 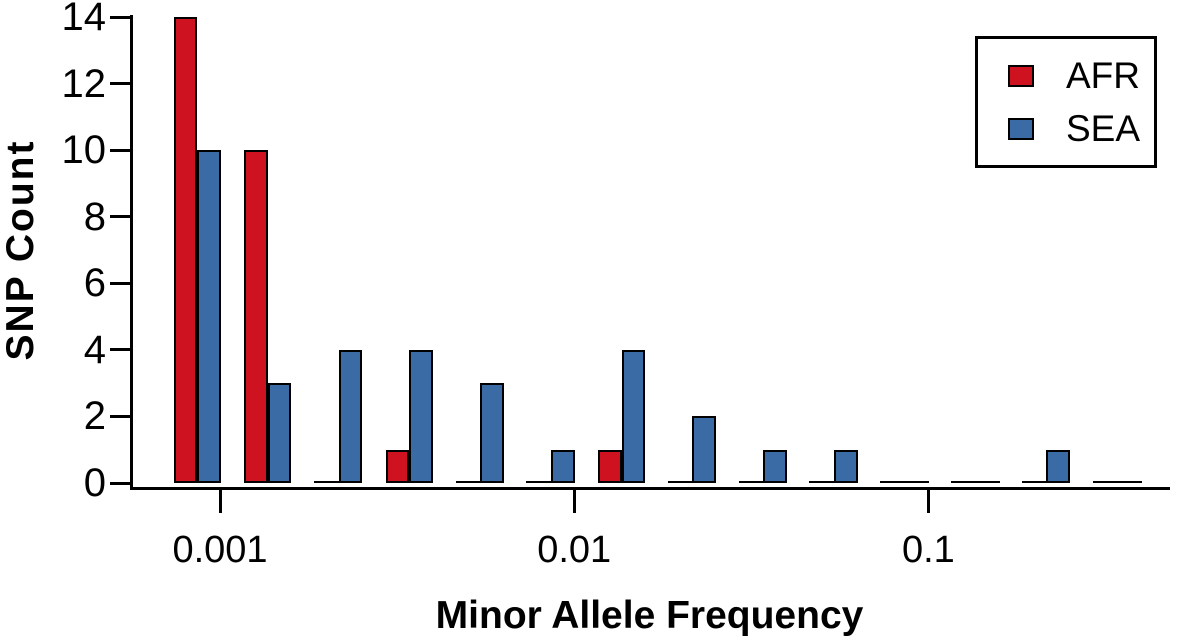 I want to click on legend-item-sea: SEA, so click(x=1081, y=128).